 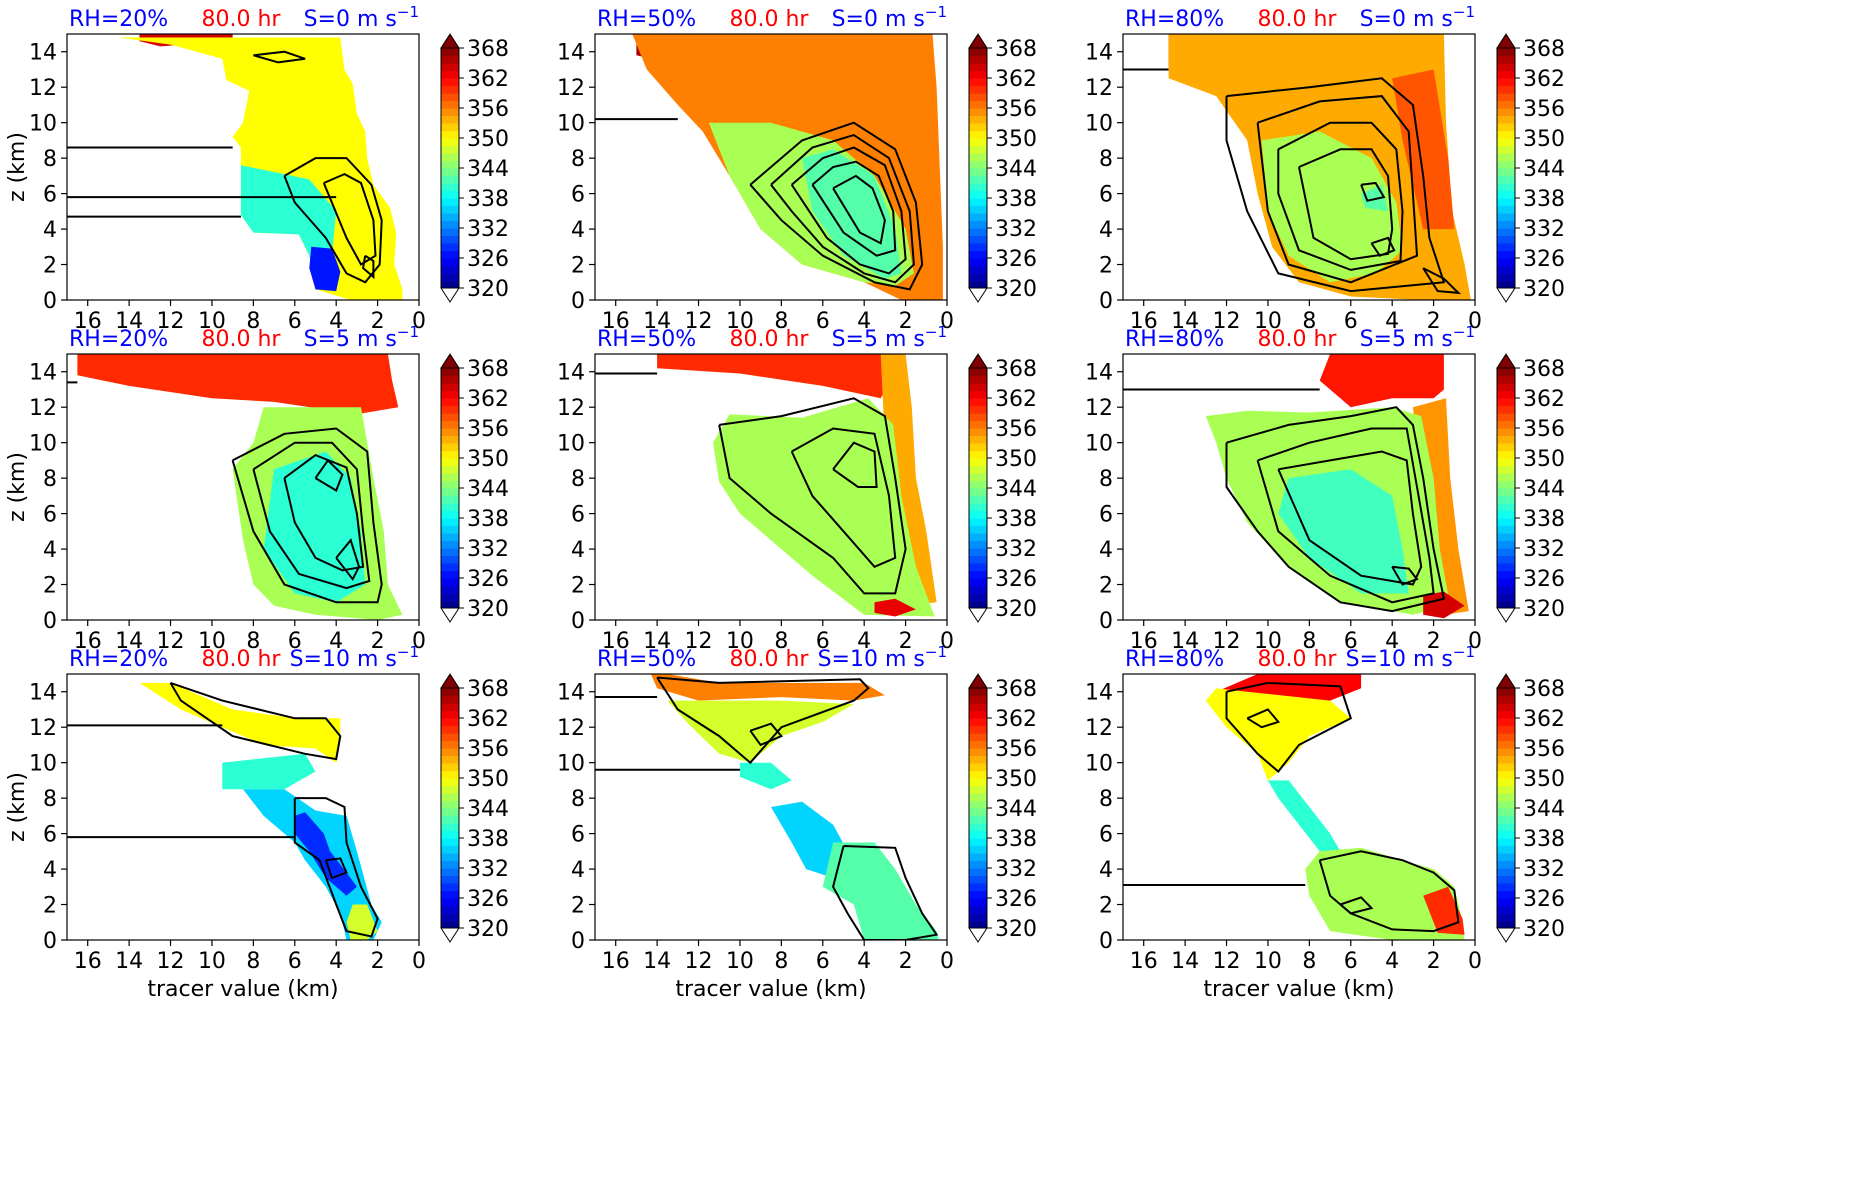 I want to click on panel-title-time: 80.0 hr, so click(x=770, y=19).